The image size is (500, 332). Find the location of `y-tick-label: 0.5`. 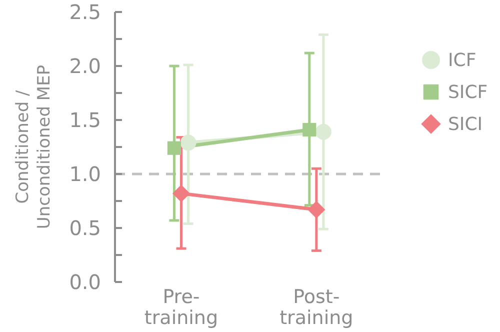

y-tick-label: 0.5 is located at coordinates (85, 228).